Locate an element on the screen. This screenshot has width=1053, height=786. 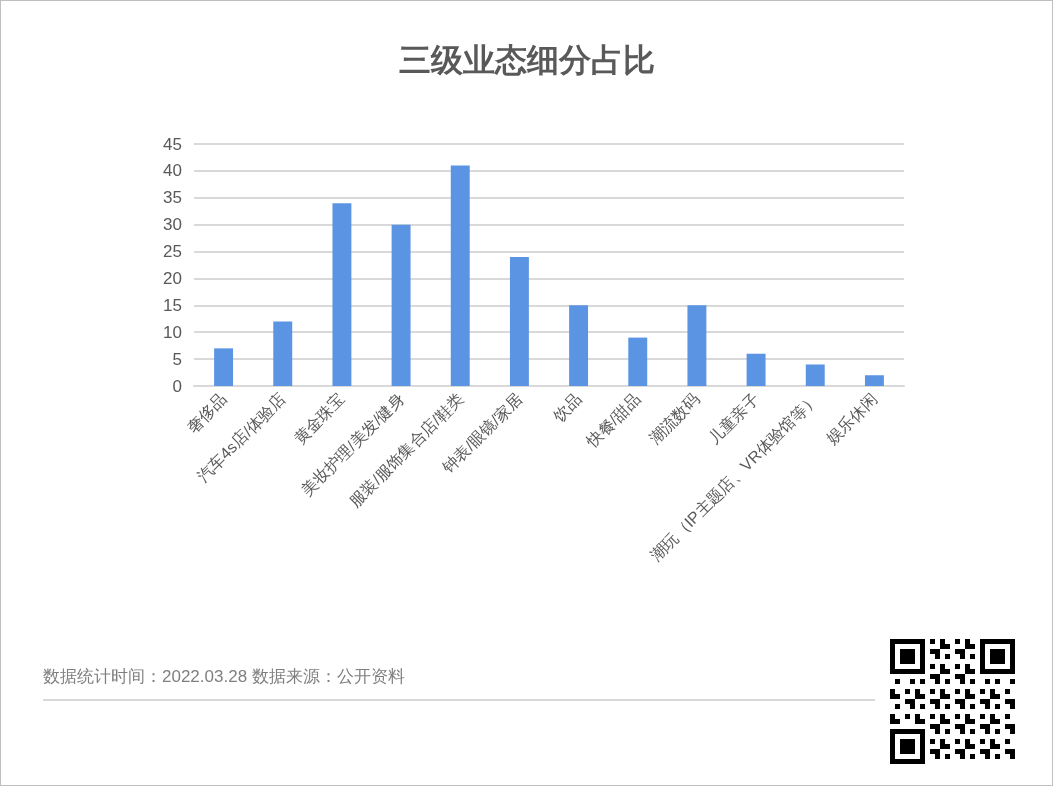
y-tick-label: 45 is located at coordinates (172, 144).